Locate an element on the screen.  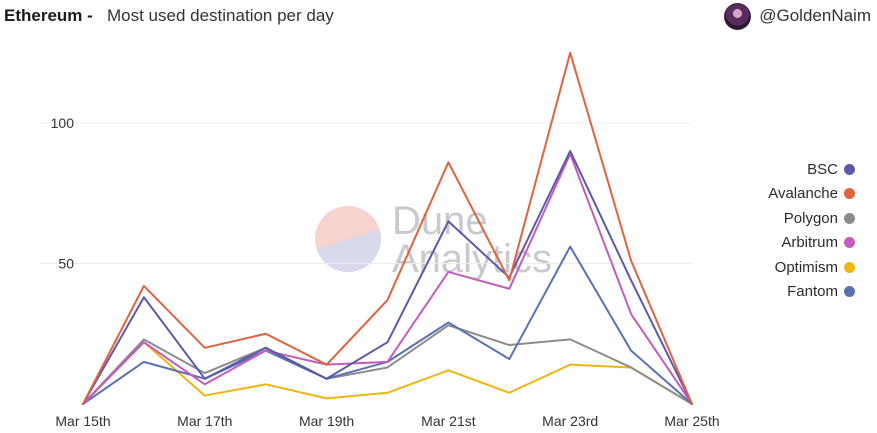
author-handle: @GoldenNaim is located at coordinates (815, 15).